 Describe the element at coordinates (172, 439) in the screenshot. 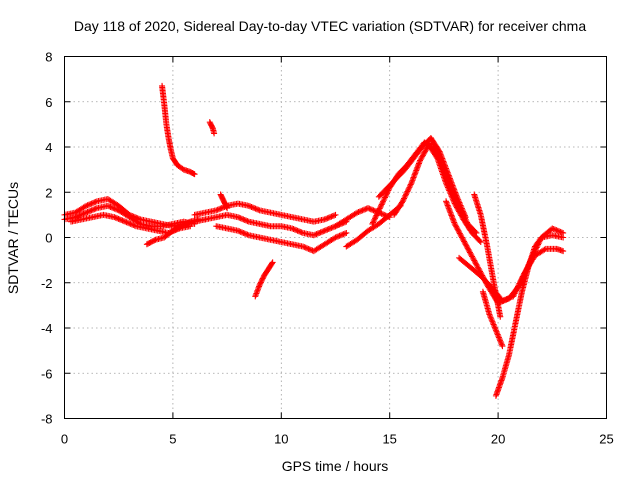

I see `x-tick-label: 5` at that location.